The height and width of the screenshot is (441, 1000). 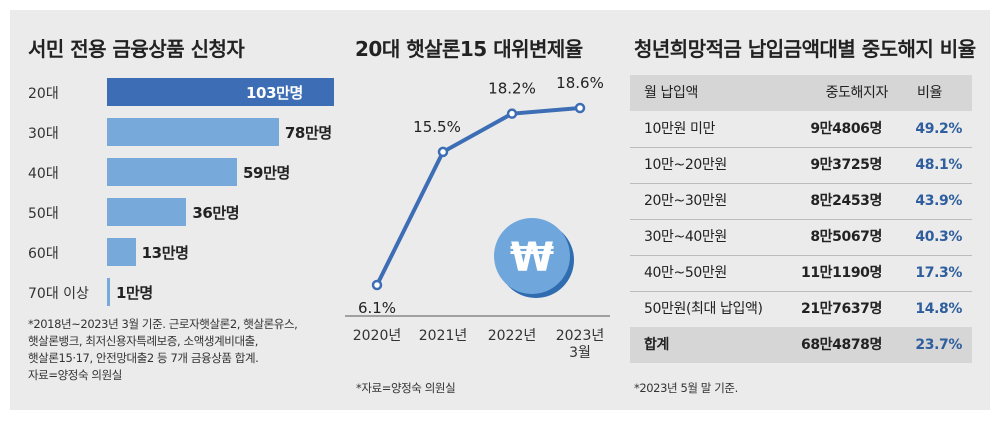 I want to click on total-label: 합계, so click(x=656, y=345).